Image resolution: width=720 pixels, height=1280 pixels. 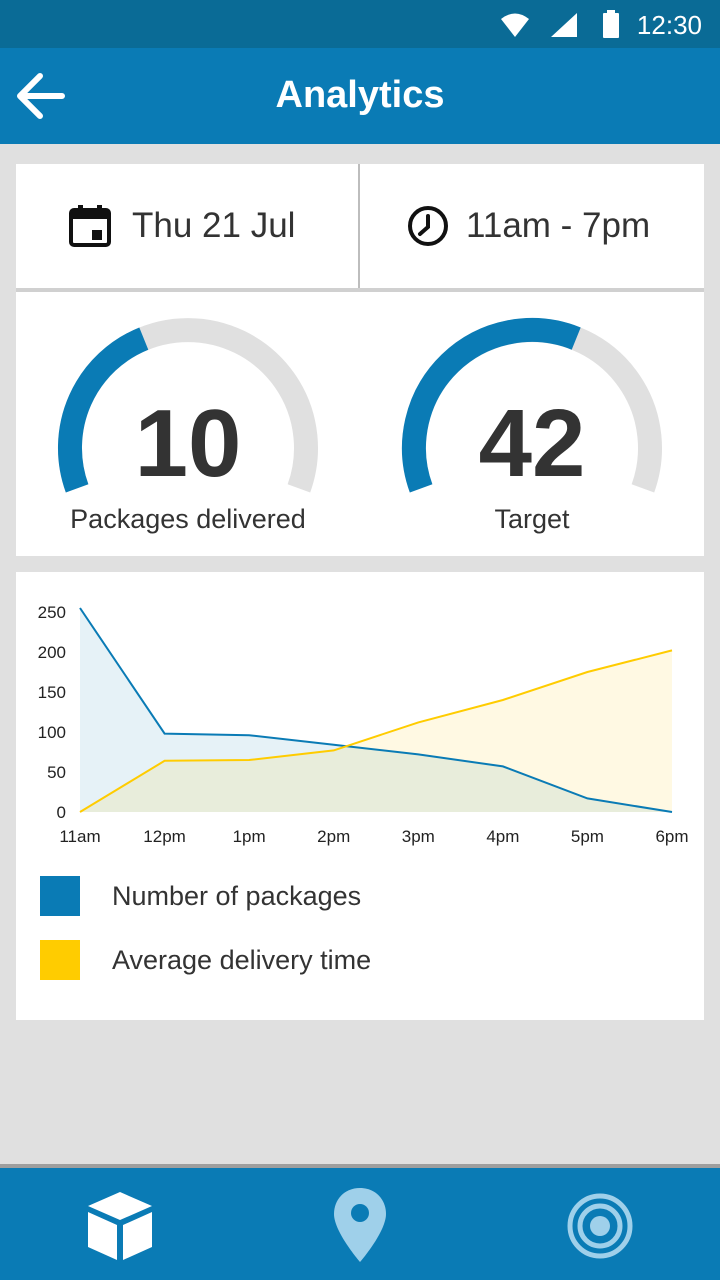 I want to click on target-gauge: 42 Target, so click(x=532, y=424).